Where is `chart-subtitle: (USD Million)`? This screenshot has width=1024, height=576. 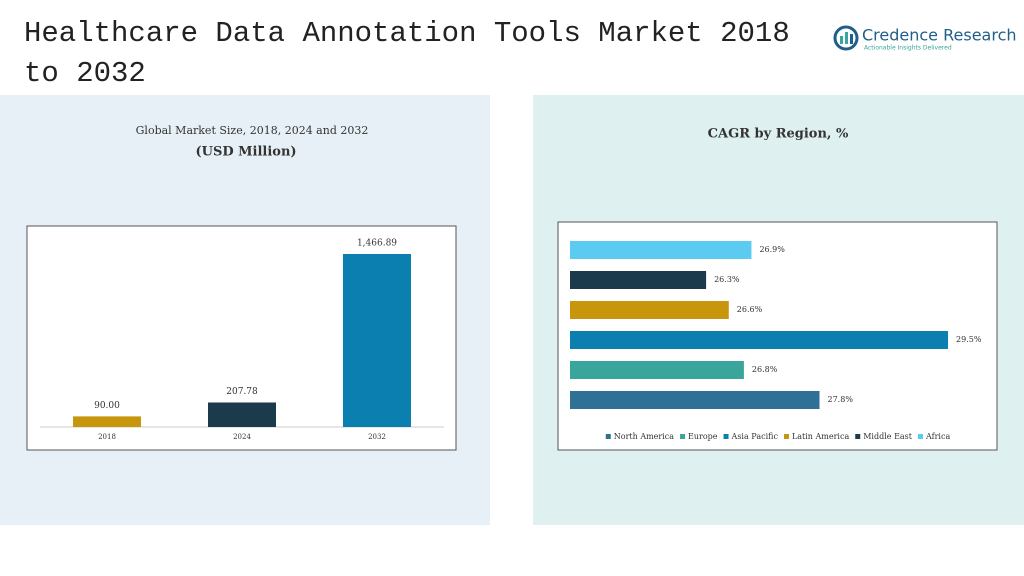
chart-subtitle: (USD Million) is located at coordinates (245, 152).